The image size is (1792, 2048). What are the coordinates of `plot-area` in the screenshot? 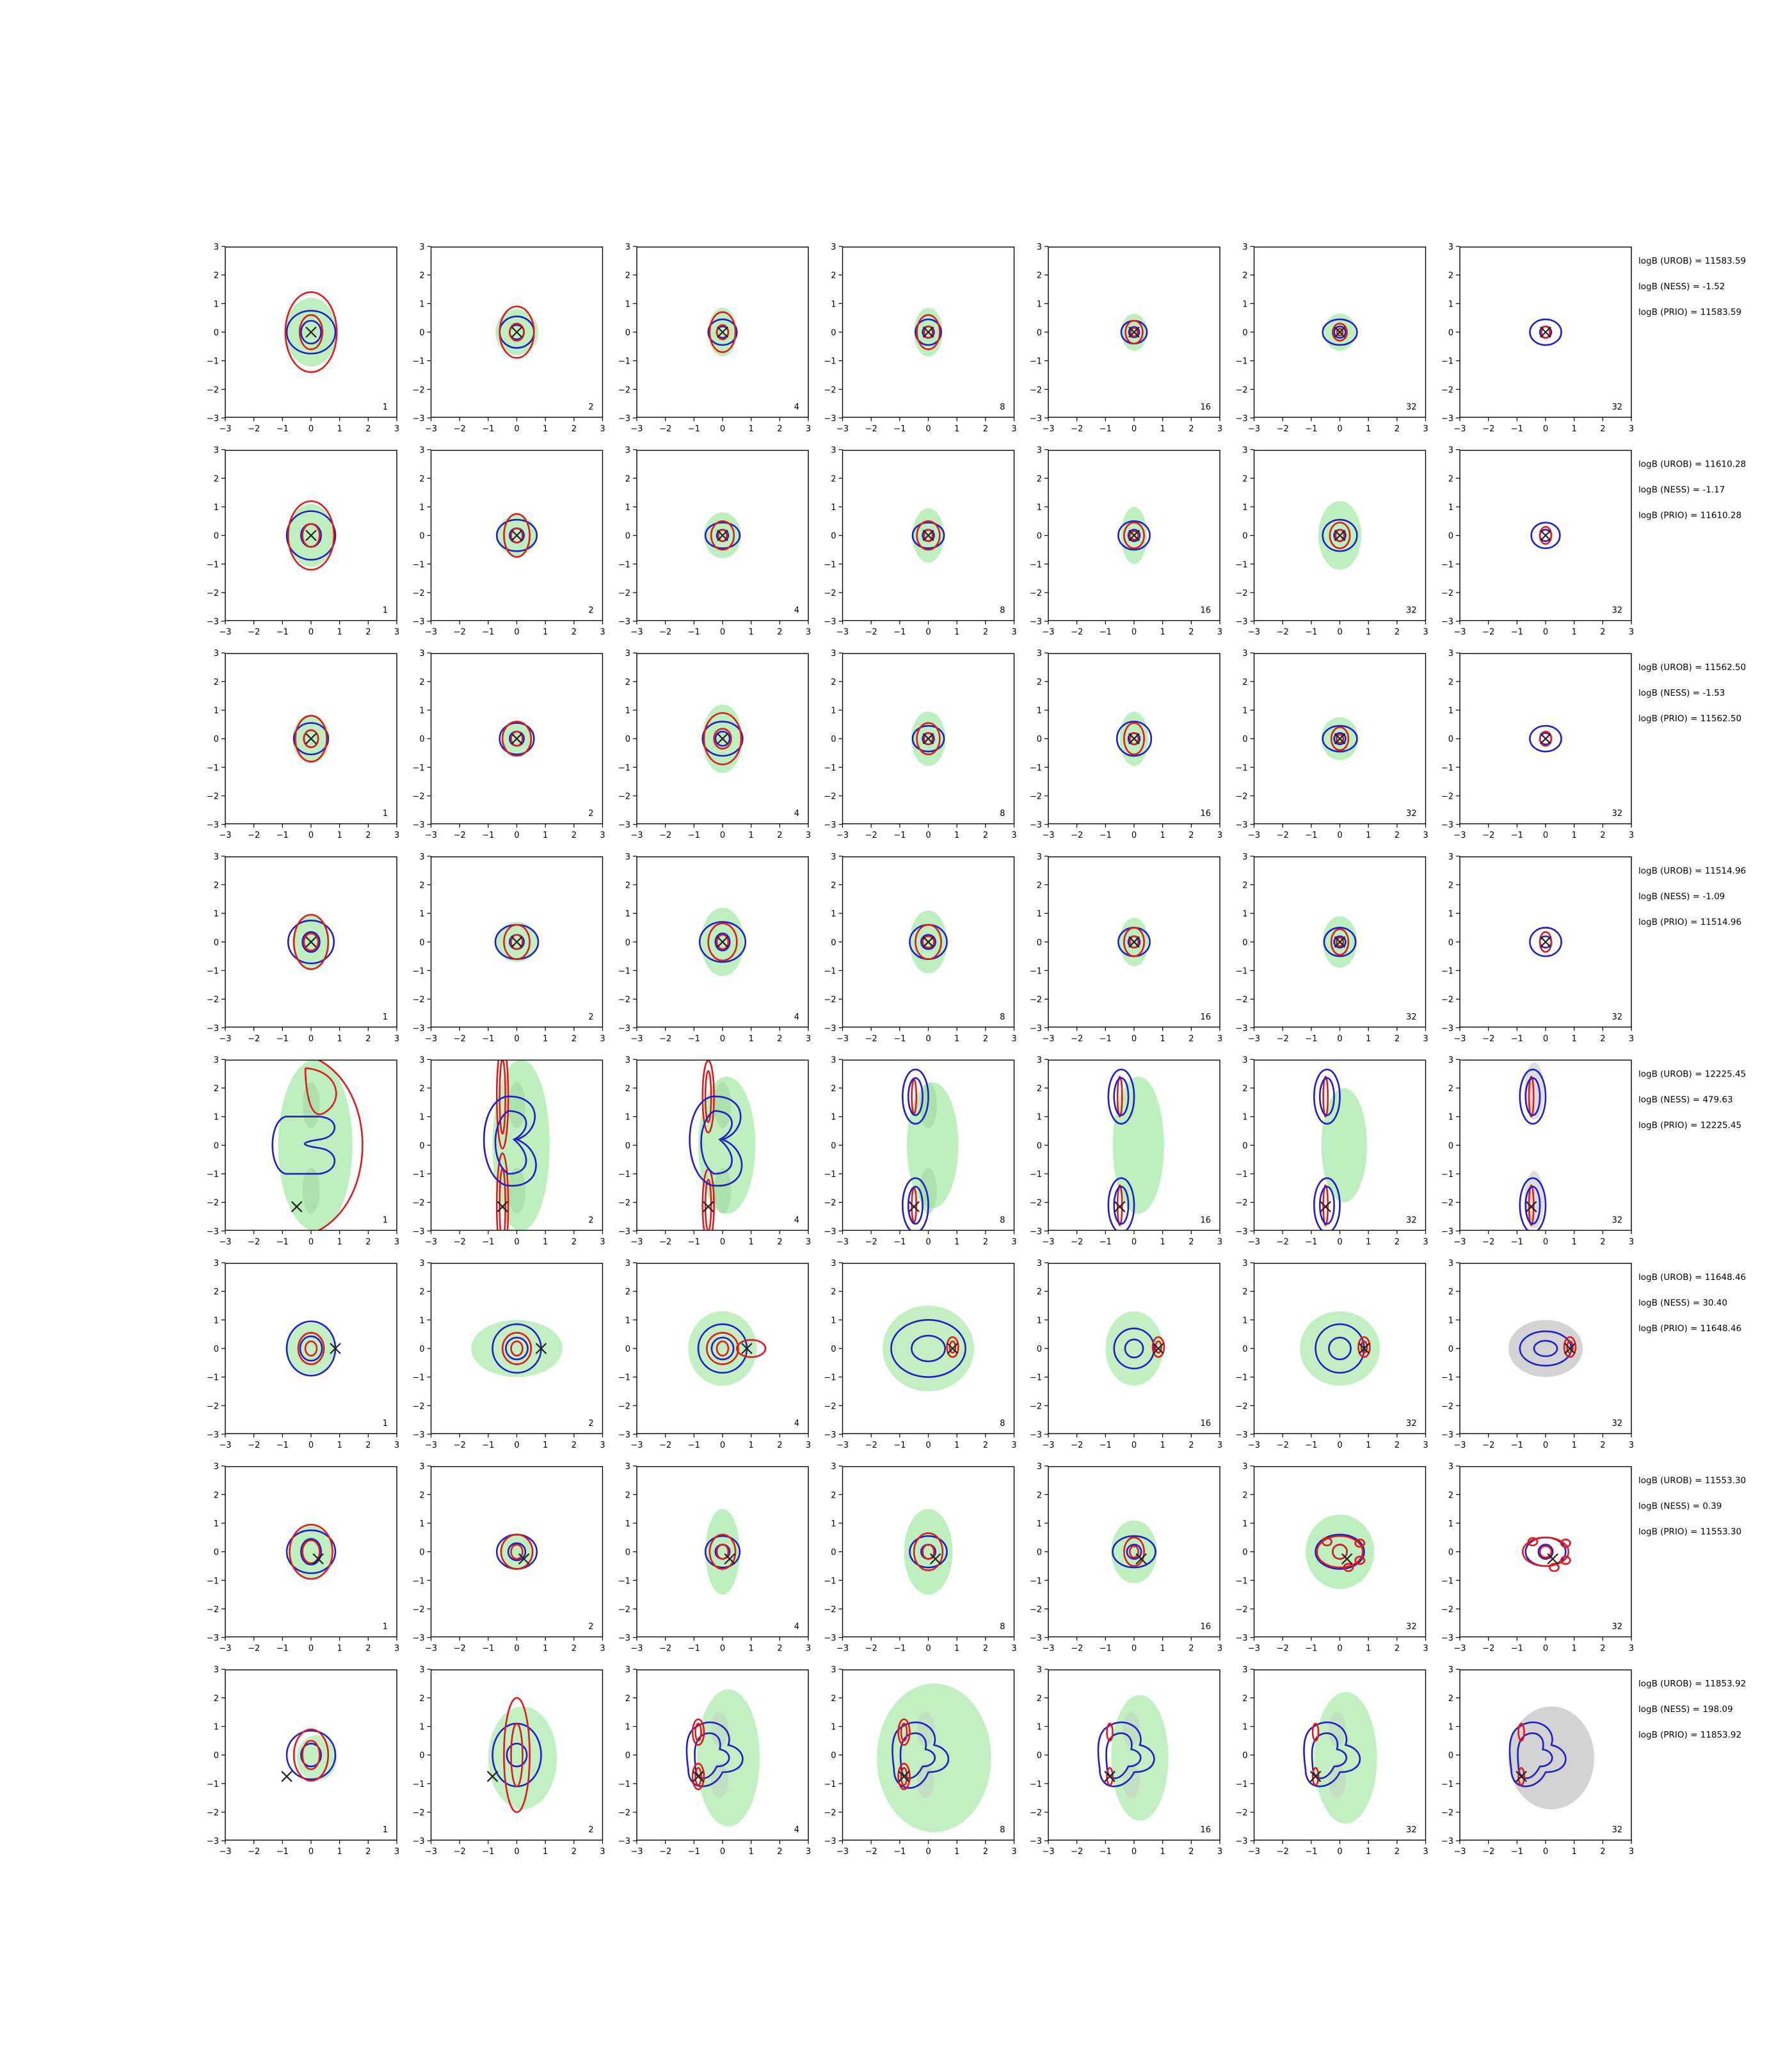 It's located at (1546, 1554).